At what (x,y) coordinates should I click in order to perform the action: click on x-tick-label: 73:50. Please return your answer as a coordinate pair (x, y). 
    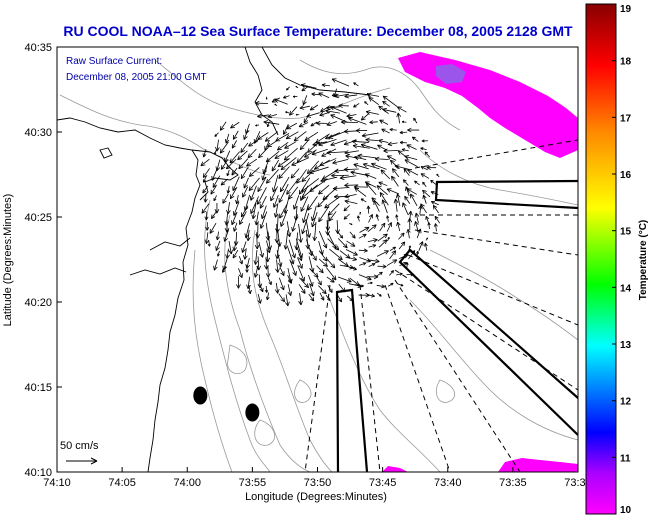
    Looking at the image, I should click on (318, 483).